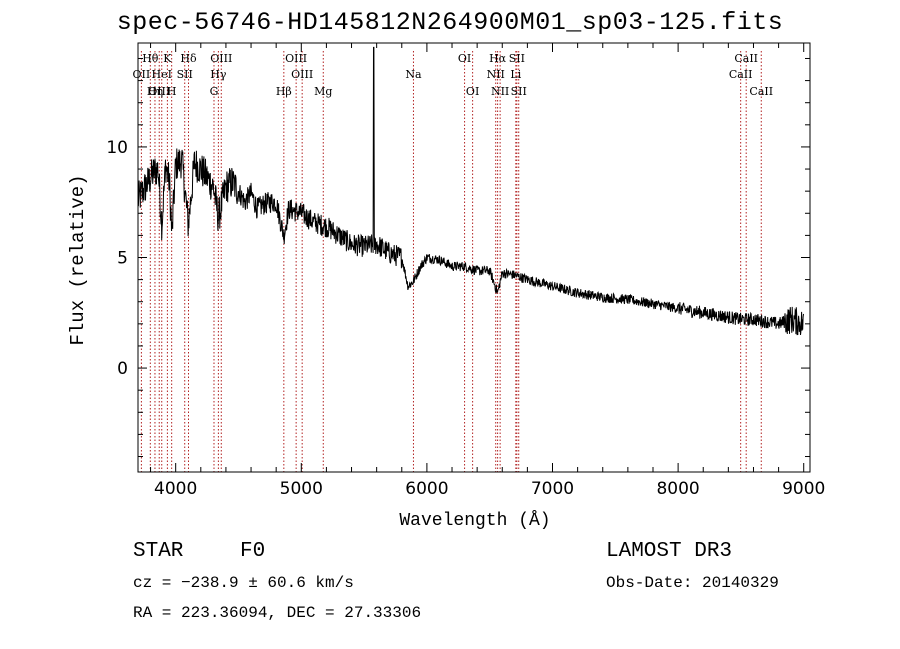 This screenshot has width=900, height=649. I want to click on coordinates: RA = 223.36094, DEC = 27.33306, so click(277, 613).